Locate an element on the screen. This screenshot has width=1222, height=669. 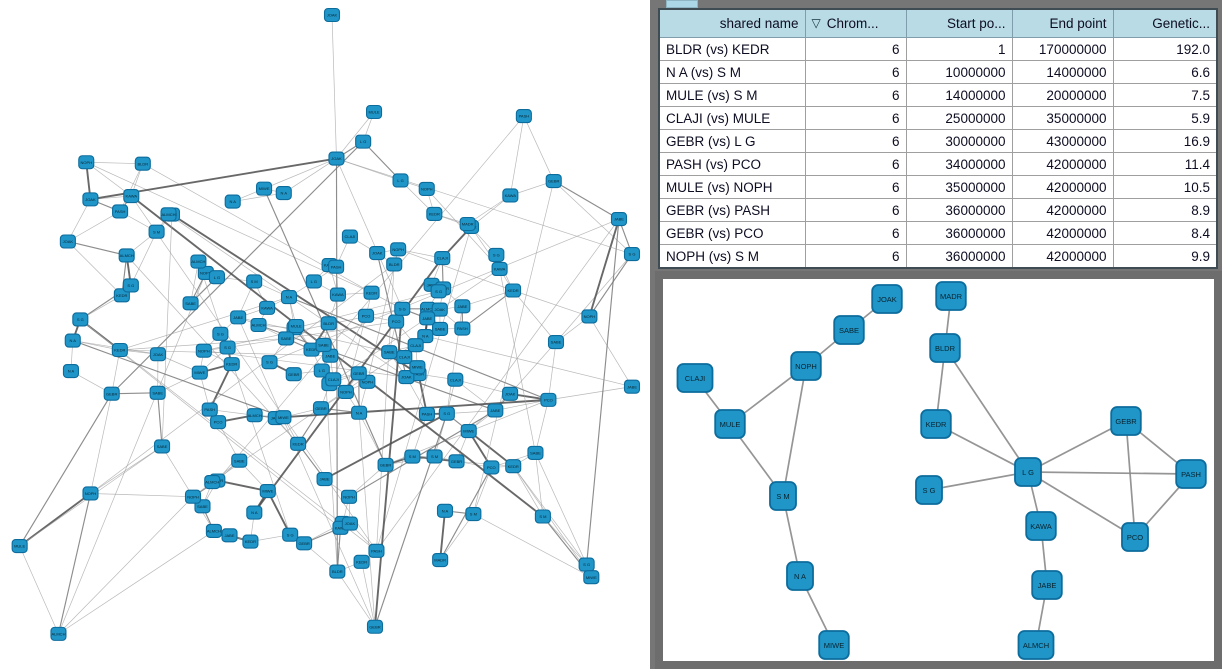
cell-shared-name: N A (vs) S M is located at coordinates (732, 72).